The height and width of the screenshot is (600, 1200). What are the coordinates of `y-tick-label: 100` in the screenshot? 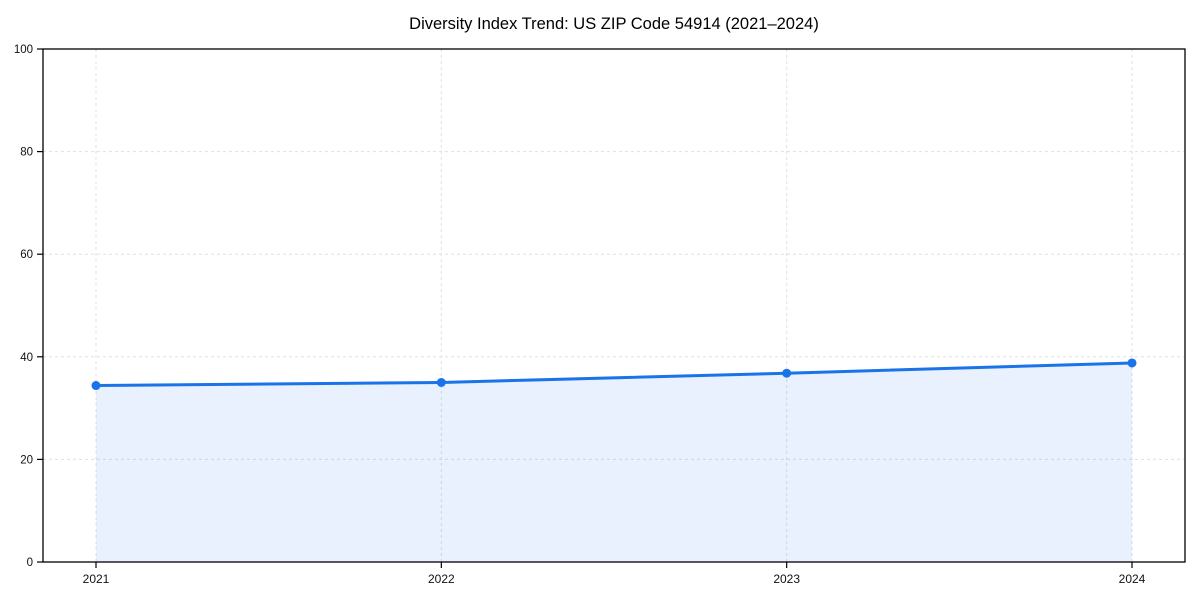 It's located at (23, 50).